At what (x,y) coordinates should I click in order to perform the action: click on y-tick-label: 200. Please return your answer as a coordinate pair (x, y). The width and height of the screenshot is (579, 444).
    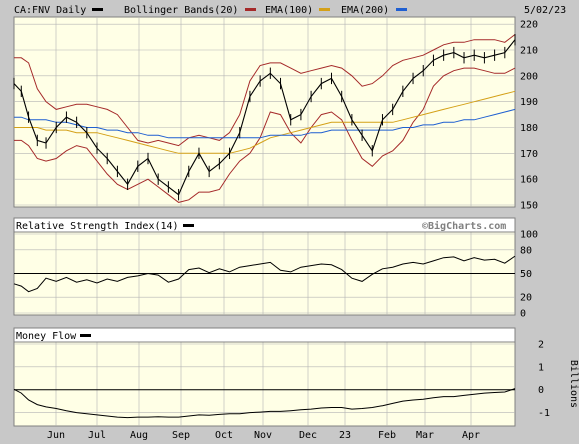
    Looking at the image, I should click on (529, 76).